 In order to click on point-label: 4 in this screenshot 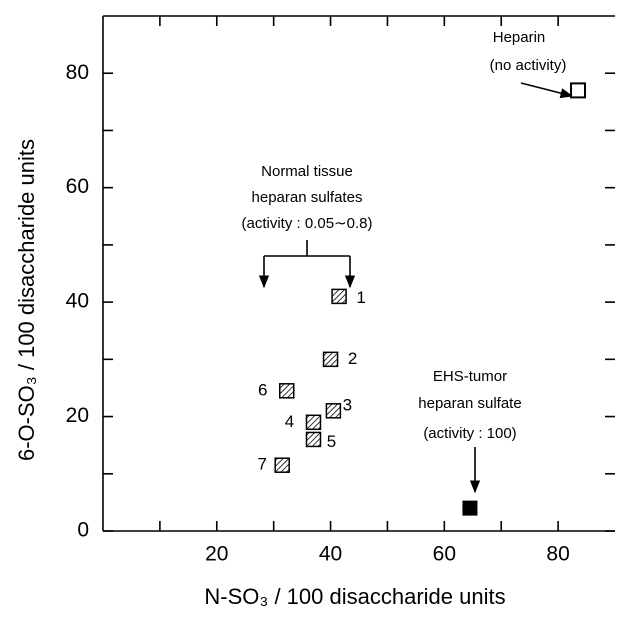, I will do `click(289, 421)`.